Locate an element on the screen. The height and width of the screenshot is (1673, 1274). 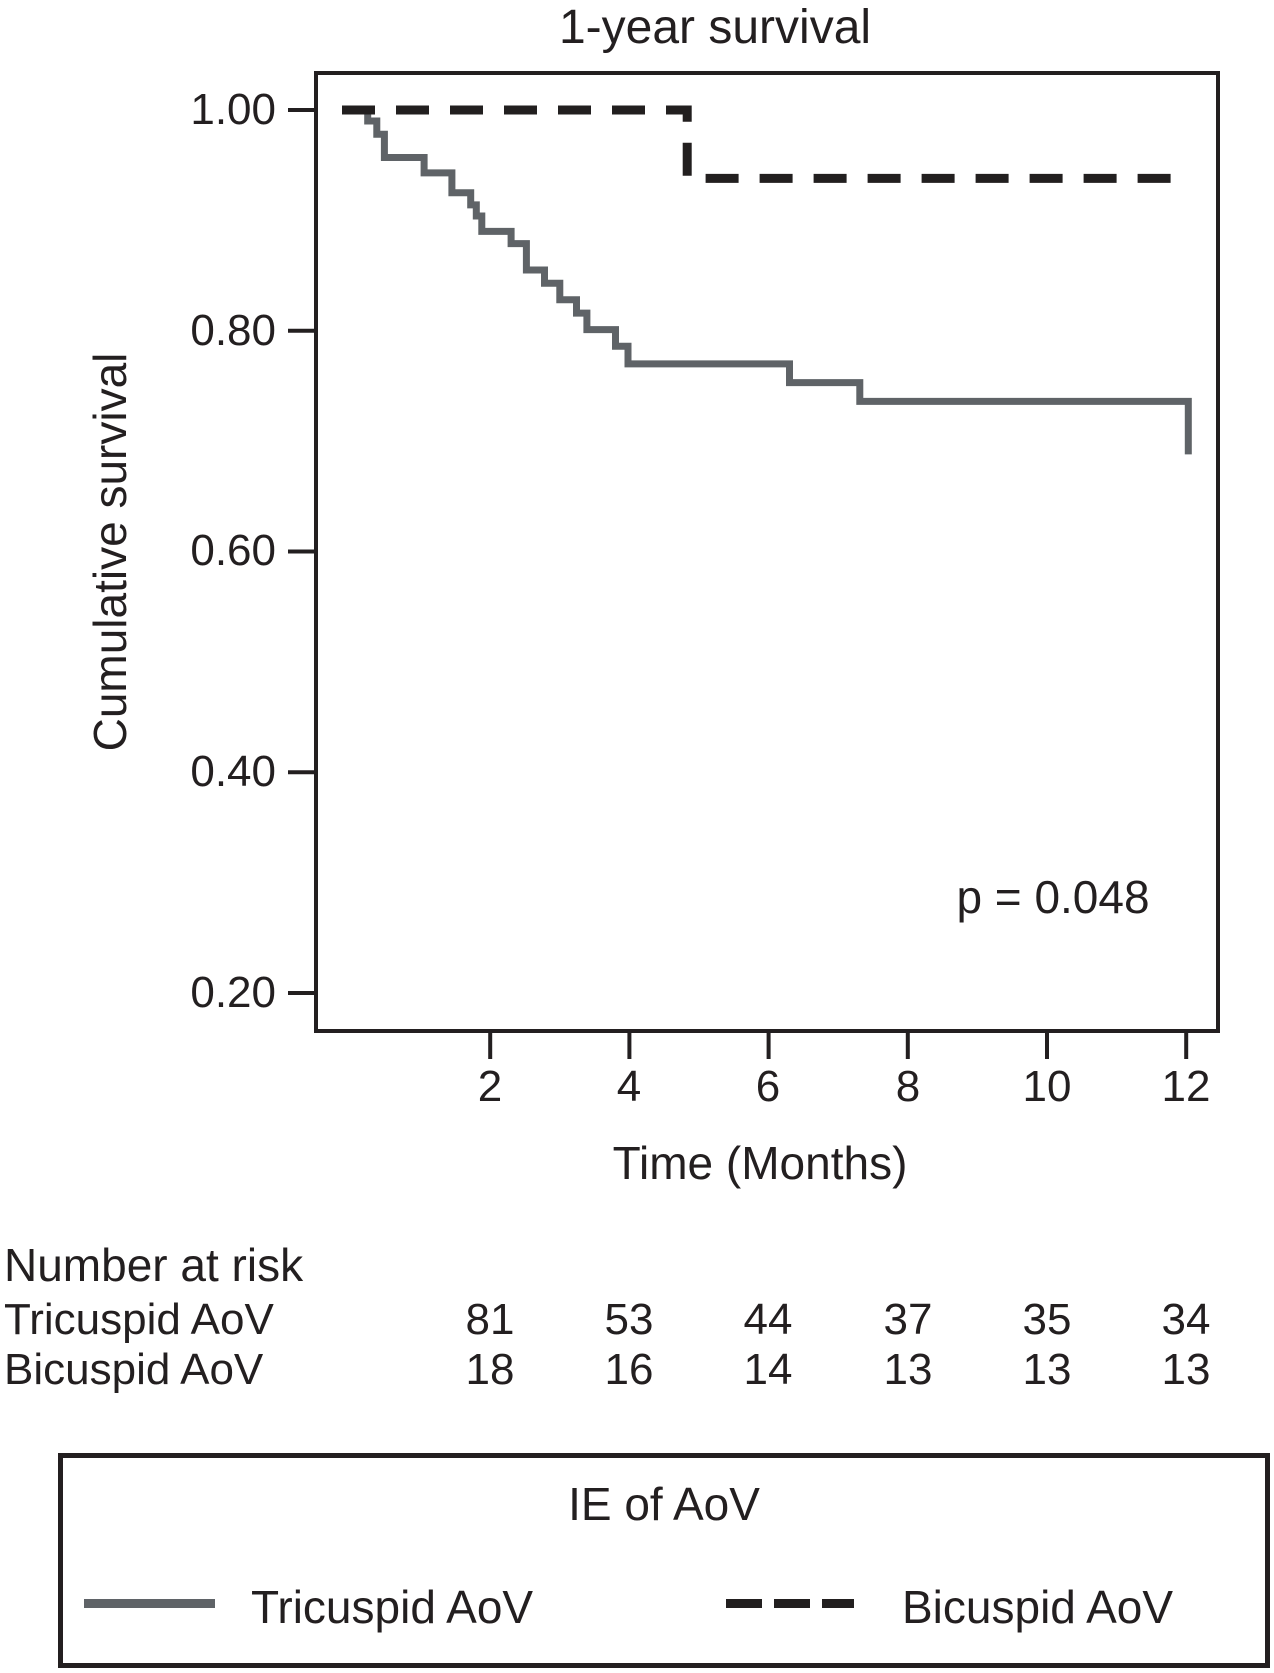
x-tick-label: 8 is located at coordinates (908, 1086).